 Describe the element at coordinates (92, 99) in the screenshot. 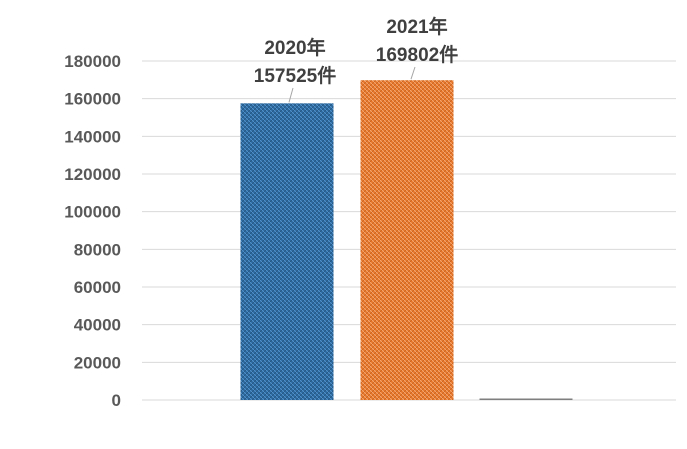

I see `y-tick-label: 160000` at that location.